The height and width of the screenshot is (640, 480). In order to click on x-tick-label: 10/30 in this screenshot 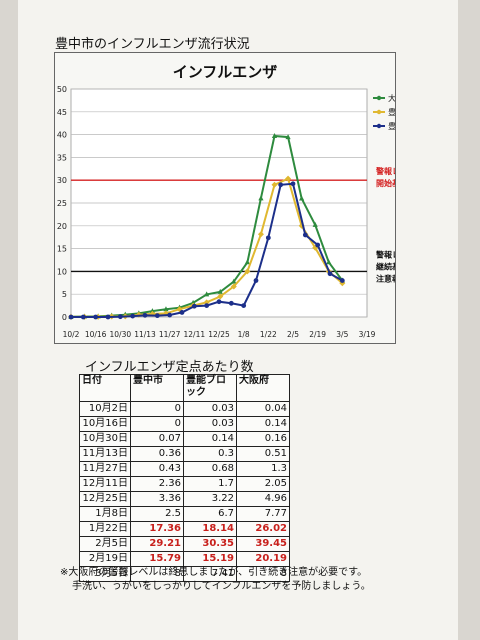, I will do `click(121, 334)`.